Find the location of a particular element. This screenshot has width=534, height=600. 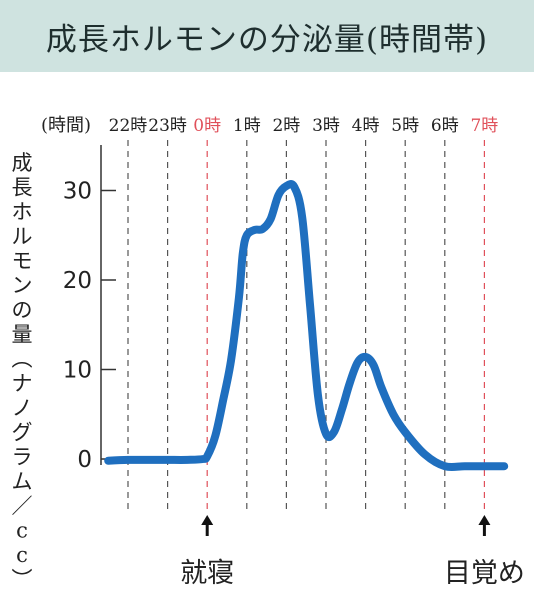

y-axis-label-char: 量 is located at coordinates (22, 335).